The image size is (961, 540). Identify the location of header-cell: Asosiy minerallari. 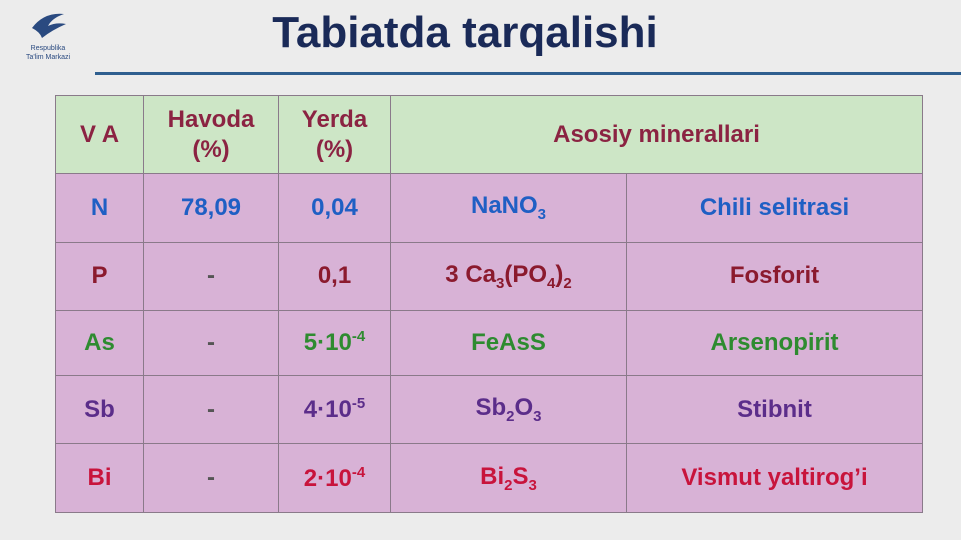
(656, 134).